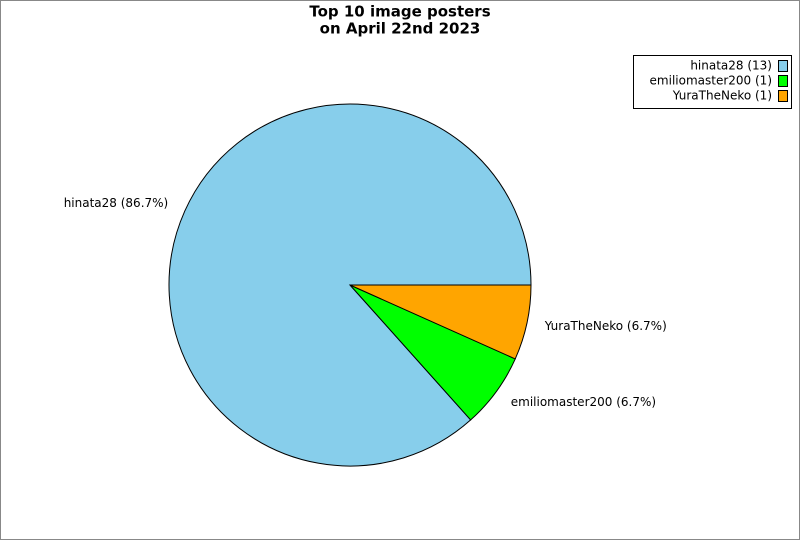  Describe the element at coordinates (440, 322) in the screenshot. I see `pie-slice` at that location.